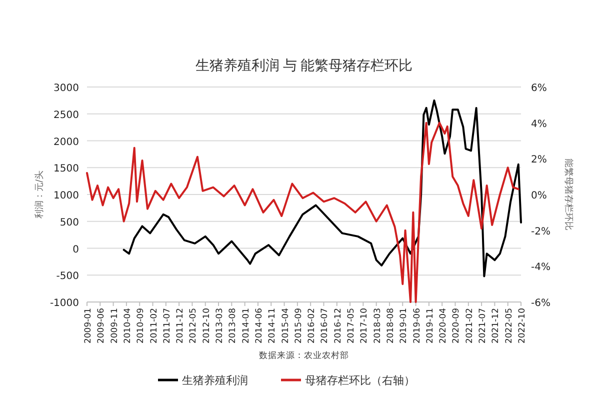  I want to click on x-tick-label: 2012-10, so click(207, 326).